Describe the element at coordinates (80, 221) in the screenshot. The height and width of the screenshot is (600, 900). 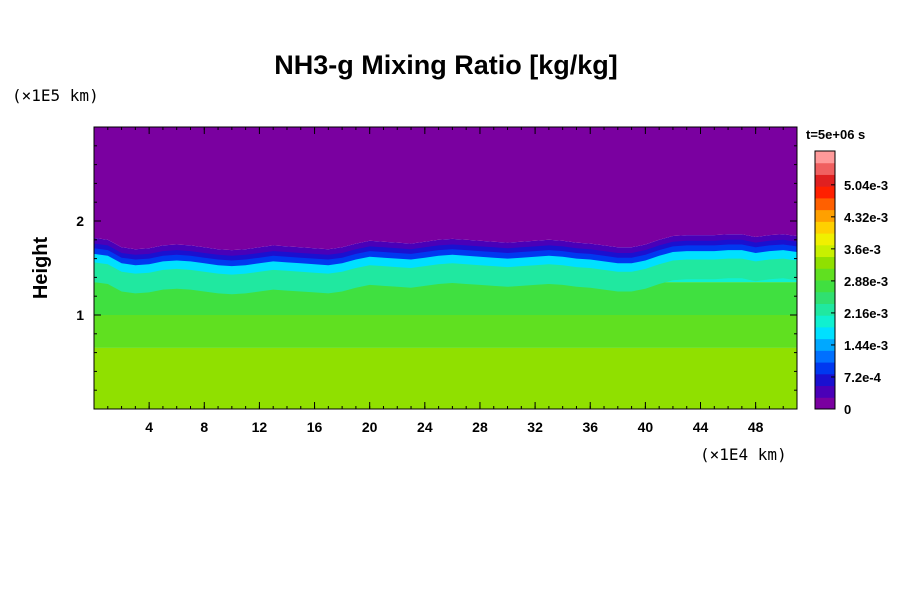
I see `y-tick-label: 2` at that location.